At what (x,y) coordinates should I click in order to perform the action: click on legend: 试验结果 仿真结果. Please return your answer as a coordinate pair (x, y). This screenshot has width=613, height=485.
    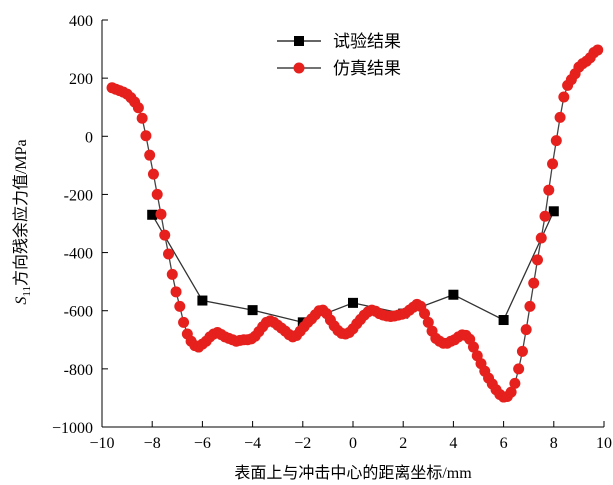
    Looking at the image, I should click on (339, 55).